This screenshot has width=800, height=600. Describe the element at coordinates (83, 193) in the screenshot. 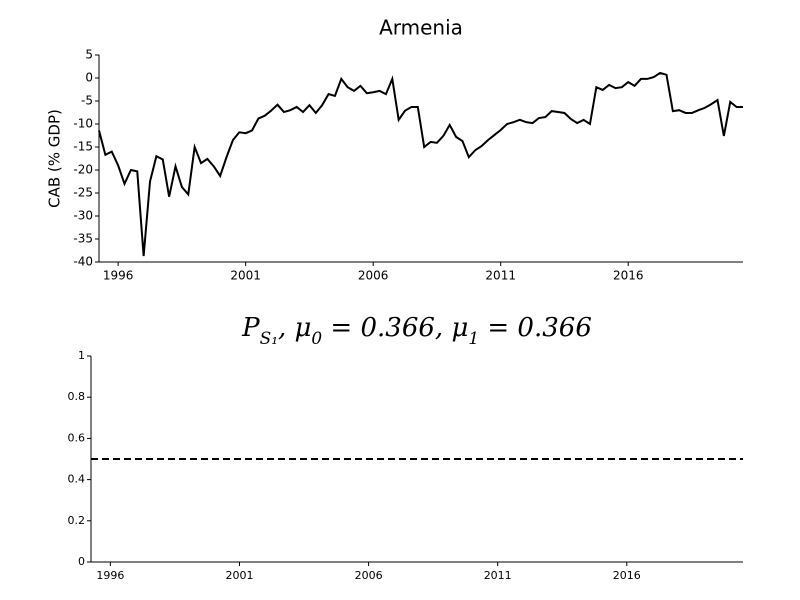

I see `y-tick-label: -25` at that location.